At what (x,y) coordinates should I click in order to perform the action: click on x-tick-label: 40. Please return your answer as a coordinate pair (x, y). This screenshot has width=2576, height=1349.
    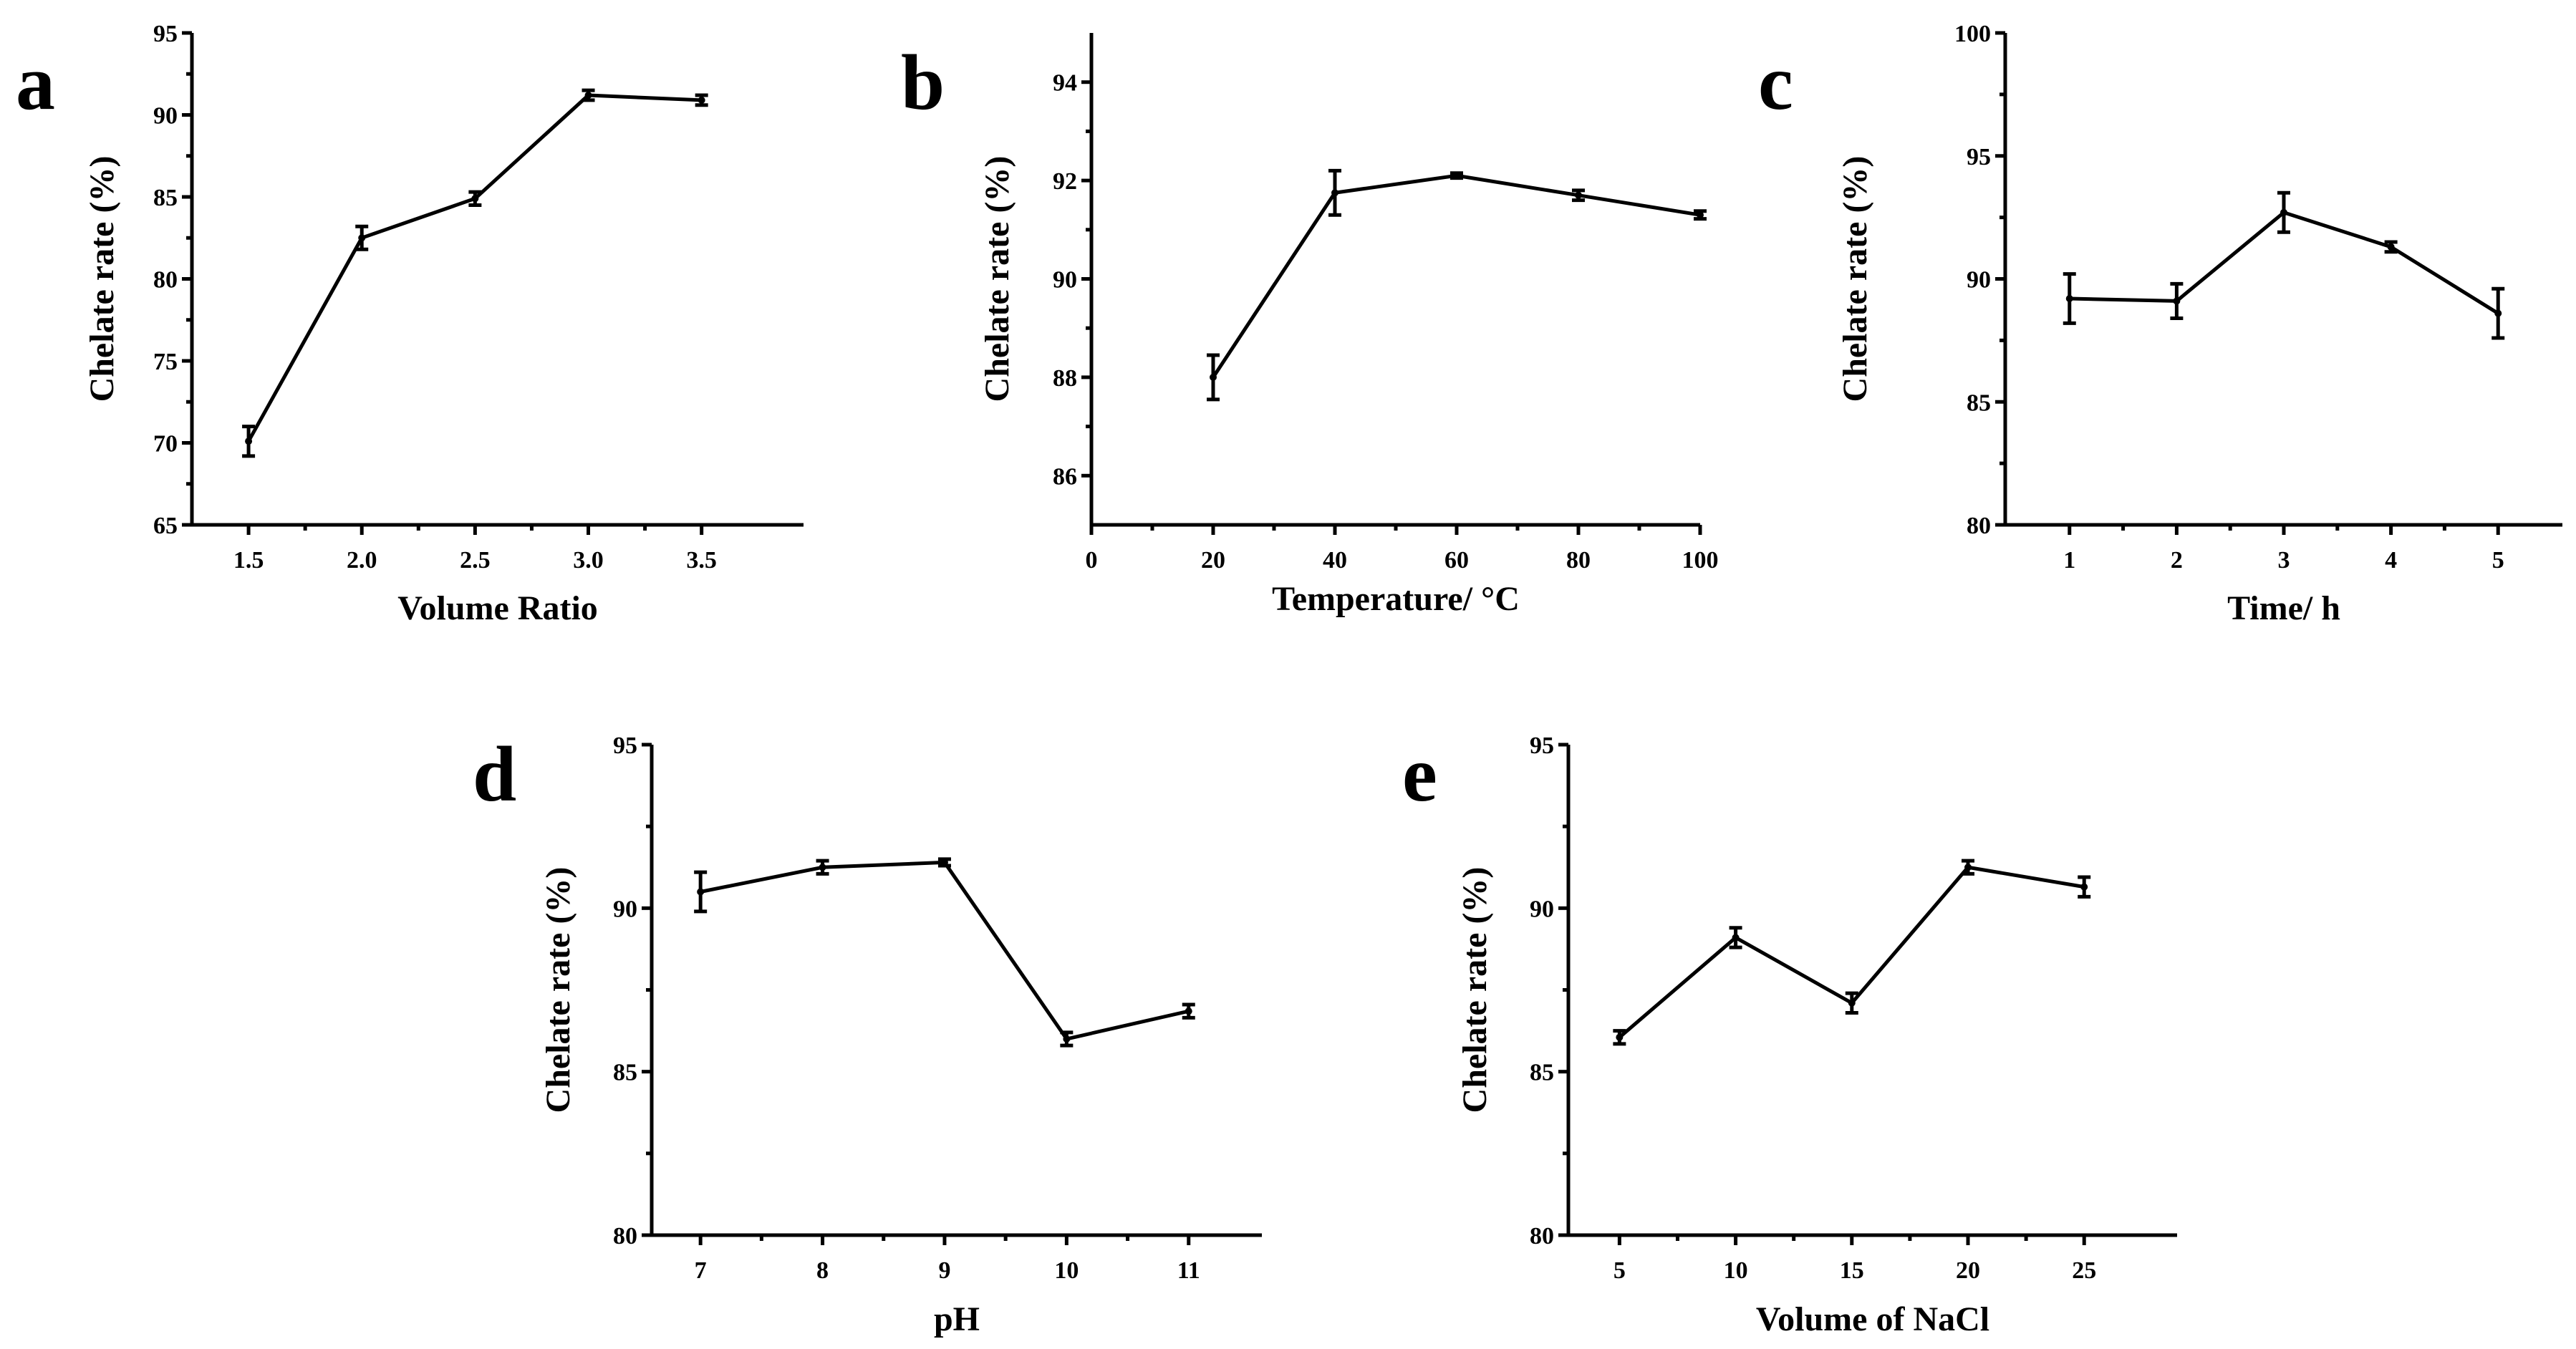
    Looking at the image, I should click on (1335, 560).